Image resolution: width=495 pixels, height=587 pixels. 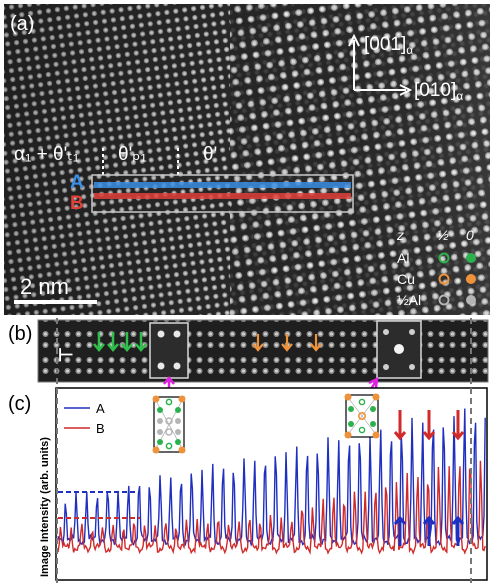 I want to click on axis-right-arrowhead, so click(x=406, y=90).